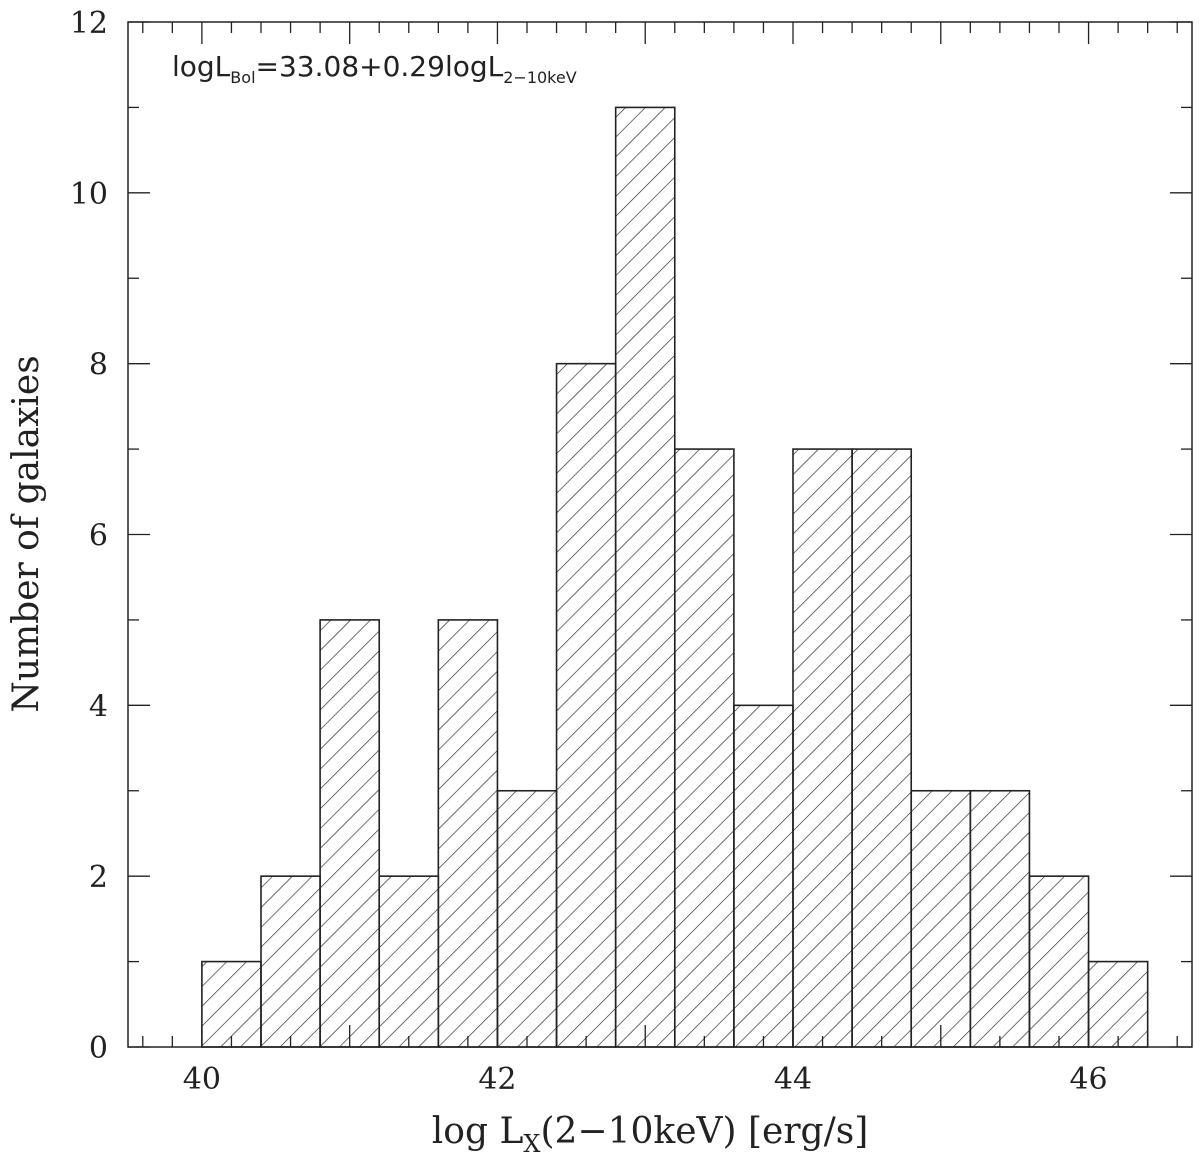  What do you see at coordinates (202, 1079) in the screenshot?
I see `x-tick-label: 40` at bounding box center [202, 1079].